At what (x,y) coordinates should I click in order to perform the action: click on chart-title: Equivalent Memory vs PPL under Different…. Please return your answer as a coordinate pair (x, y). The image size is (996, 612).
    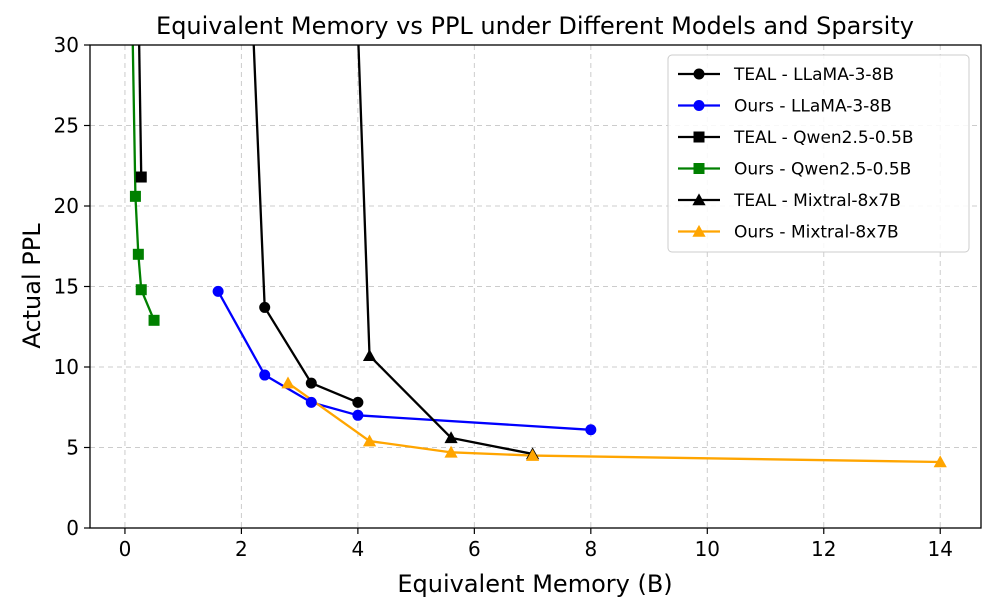
    Looking at the image, I should click on (535, 26).